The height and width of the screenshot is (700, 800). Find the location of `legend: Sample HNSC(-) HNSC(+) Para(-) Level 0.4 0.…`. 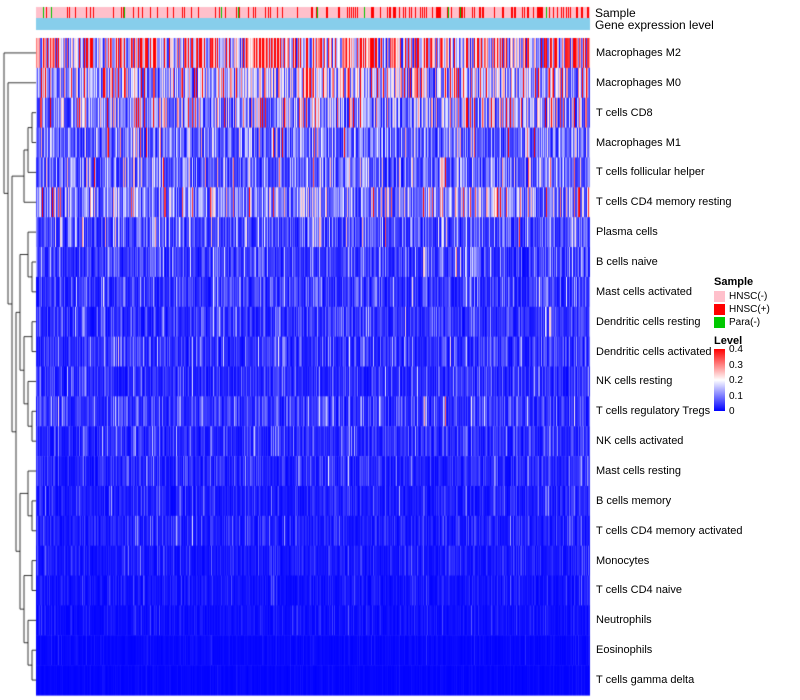

legend: Sample HNSC(-) HNSC(+) Para(-) Level 0.4 0.… is located at coordinates (757, 346).